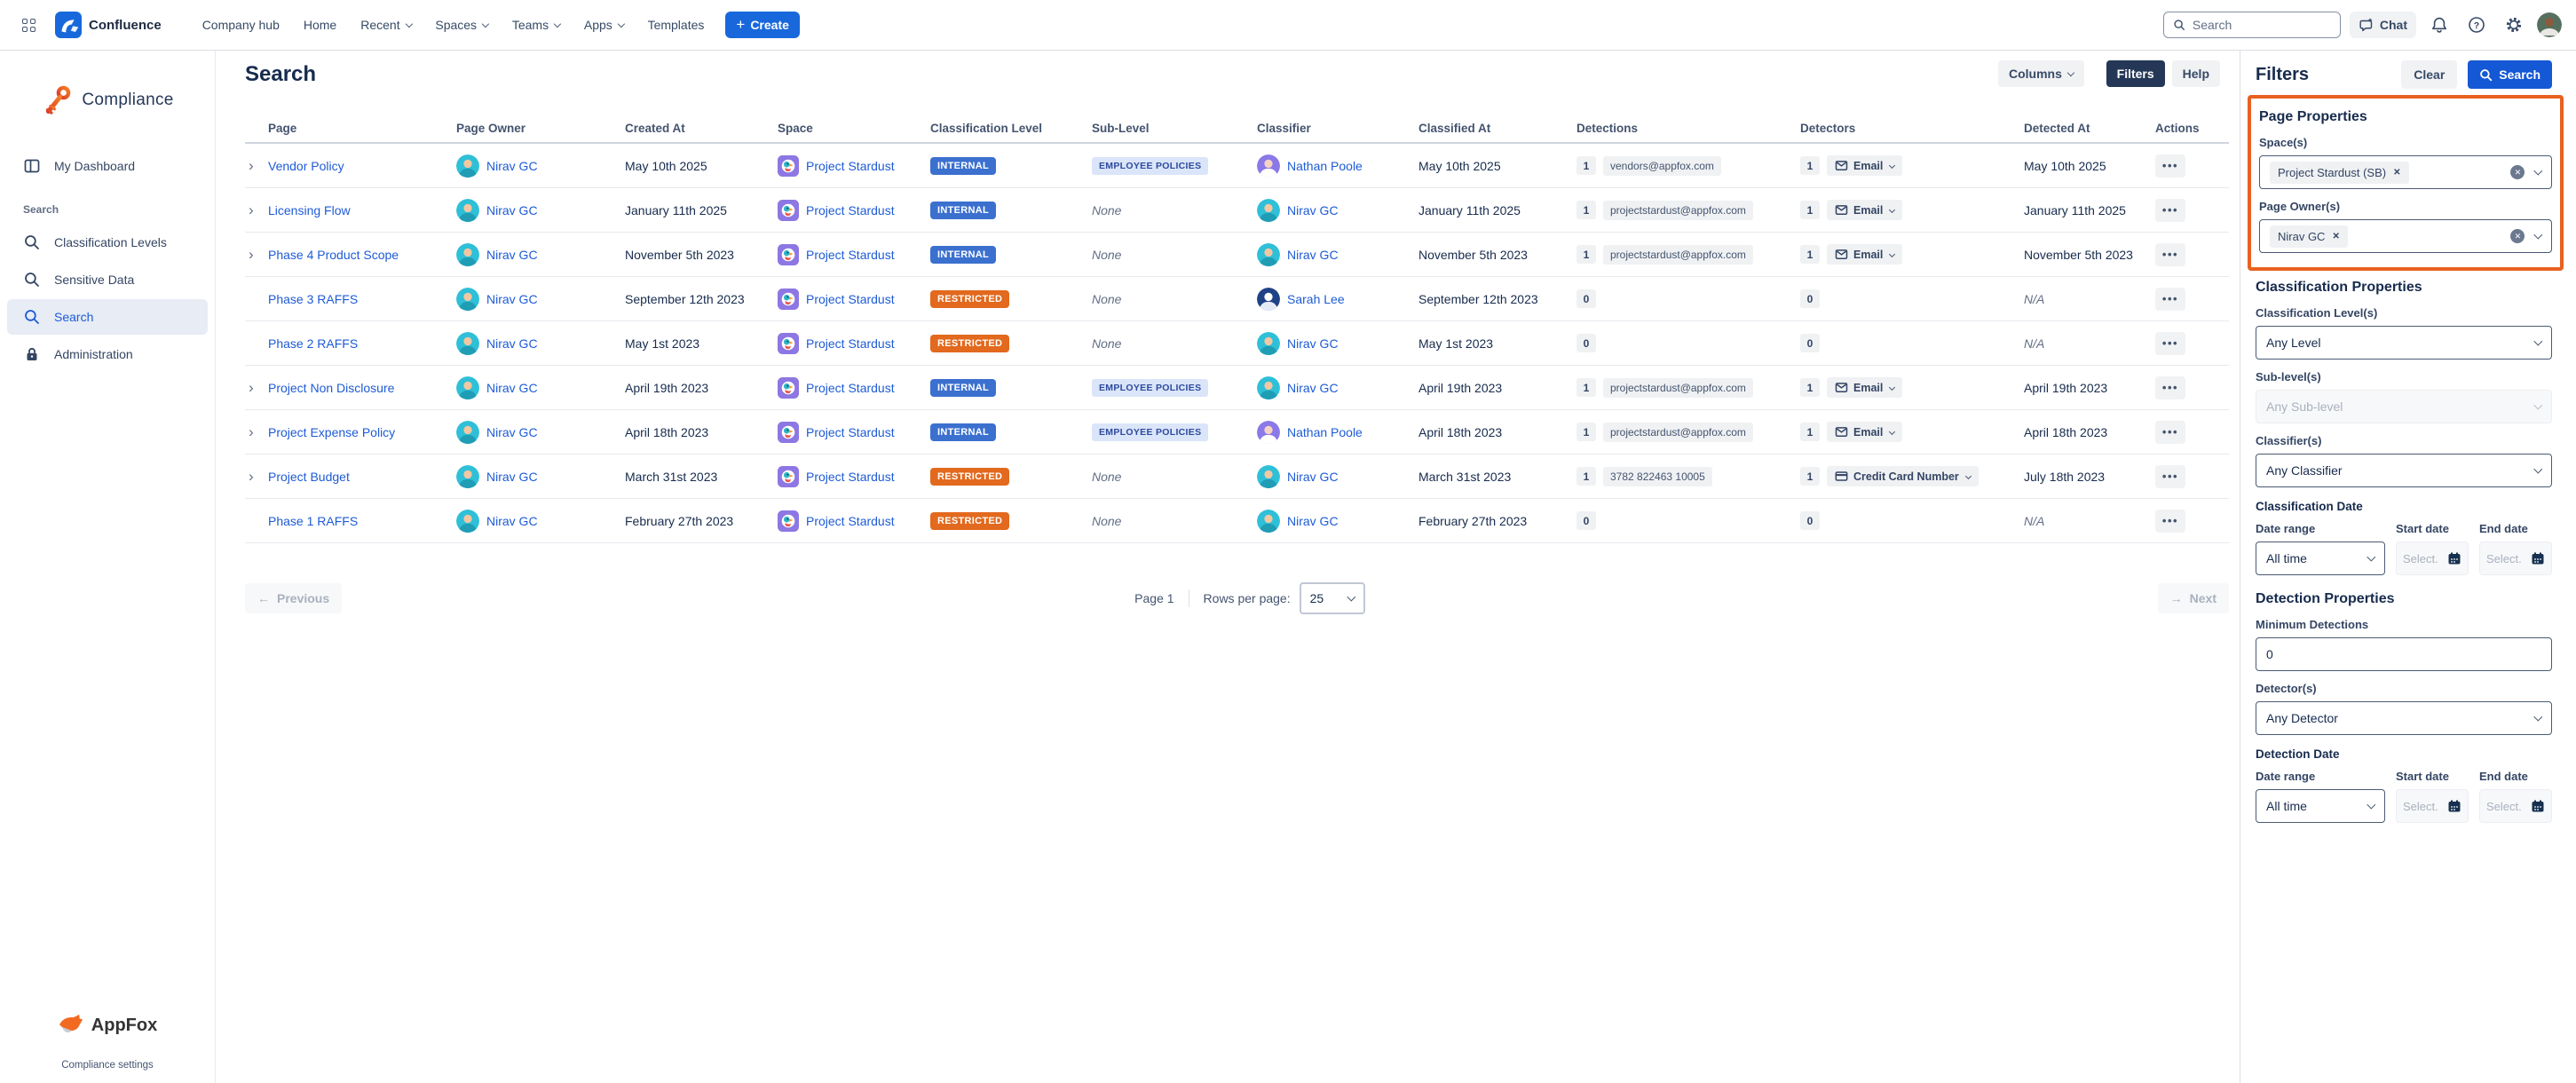 The image size is (2576, 1083). Describe the element at coordinates (332, 431) in the screenshot. I see `page-link: Project Expense Policy` at that location.